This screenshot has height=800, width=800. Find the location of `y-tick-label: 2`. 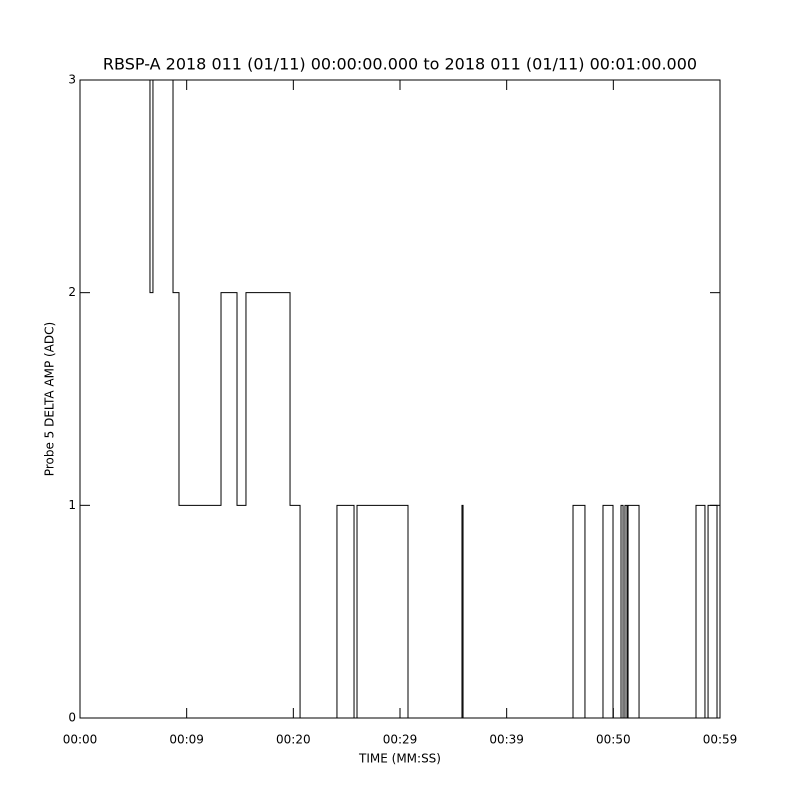

y-tick-label: 2 is located at coordinates (72, 292).